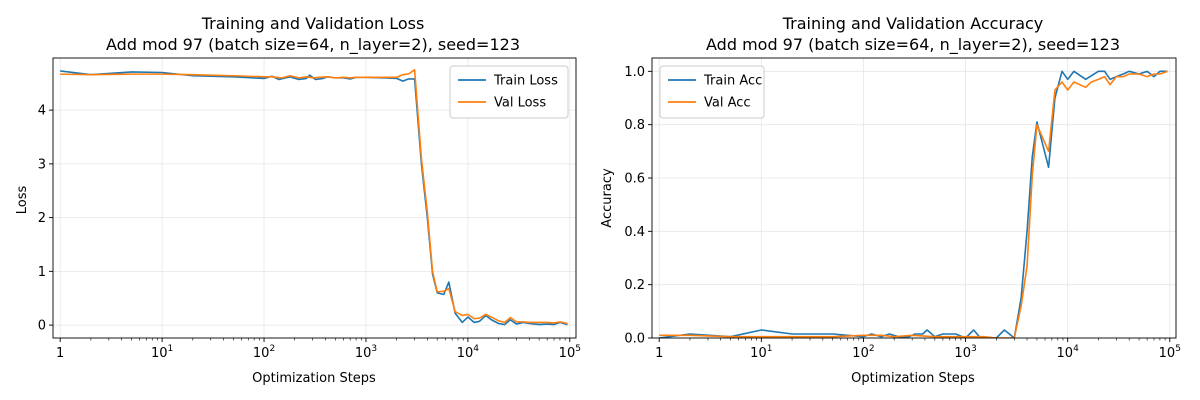 The width and height of the screenshot is (1200, 400). What do you see at coordinates (634, 179) in the screenshot?
I see `y-tick-label: 0.6` at bounding box center [634, 179].